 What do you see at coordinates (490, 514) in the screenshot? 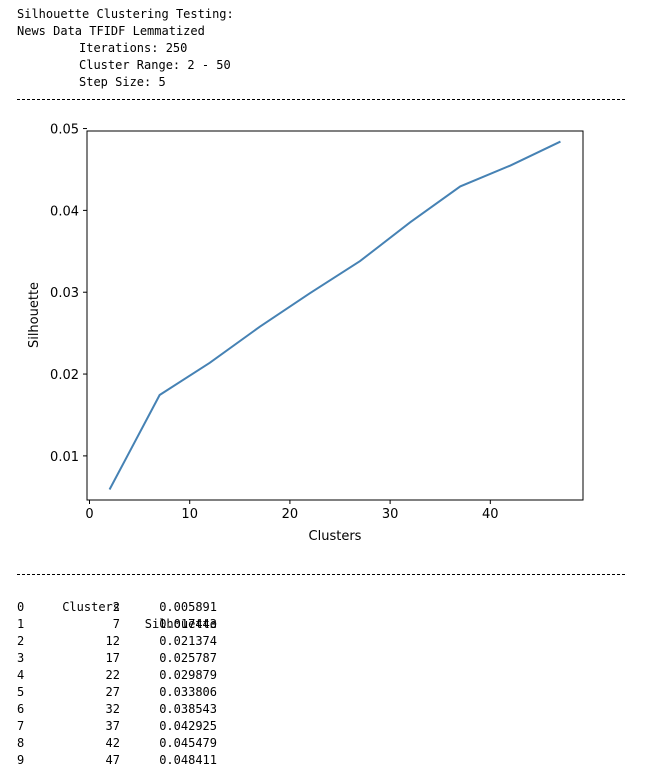
I see `x-tick-label: 40` at bounding box center [490, 514].